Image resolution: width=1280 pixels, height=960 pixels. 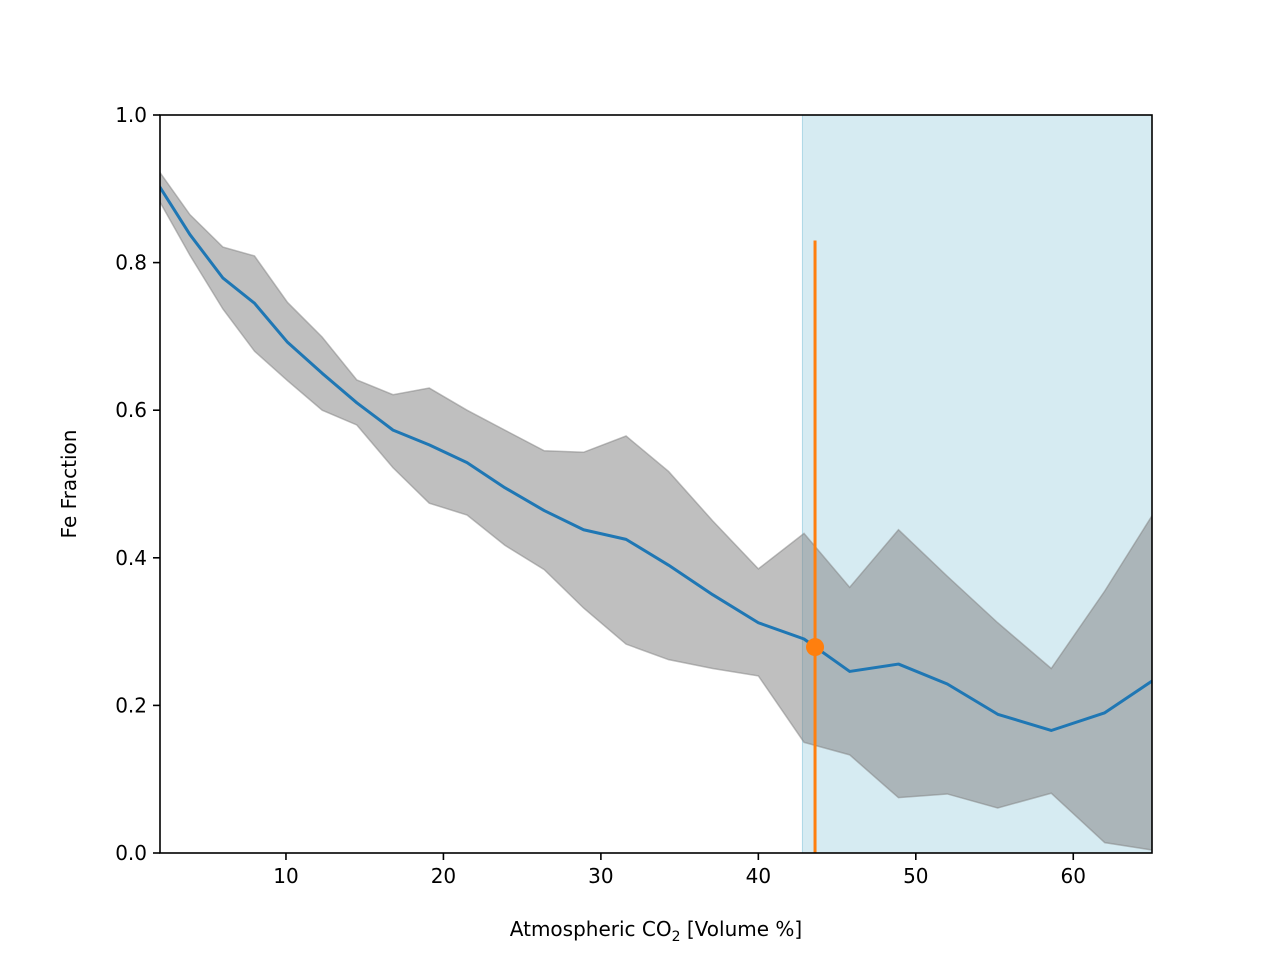 What do you see at coordinates (131, 263) in the screenshot?
I see `y-tick-label: 0.8` at bounding box center [131, 263].